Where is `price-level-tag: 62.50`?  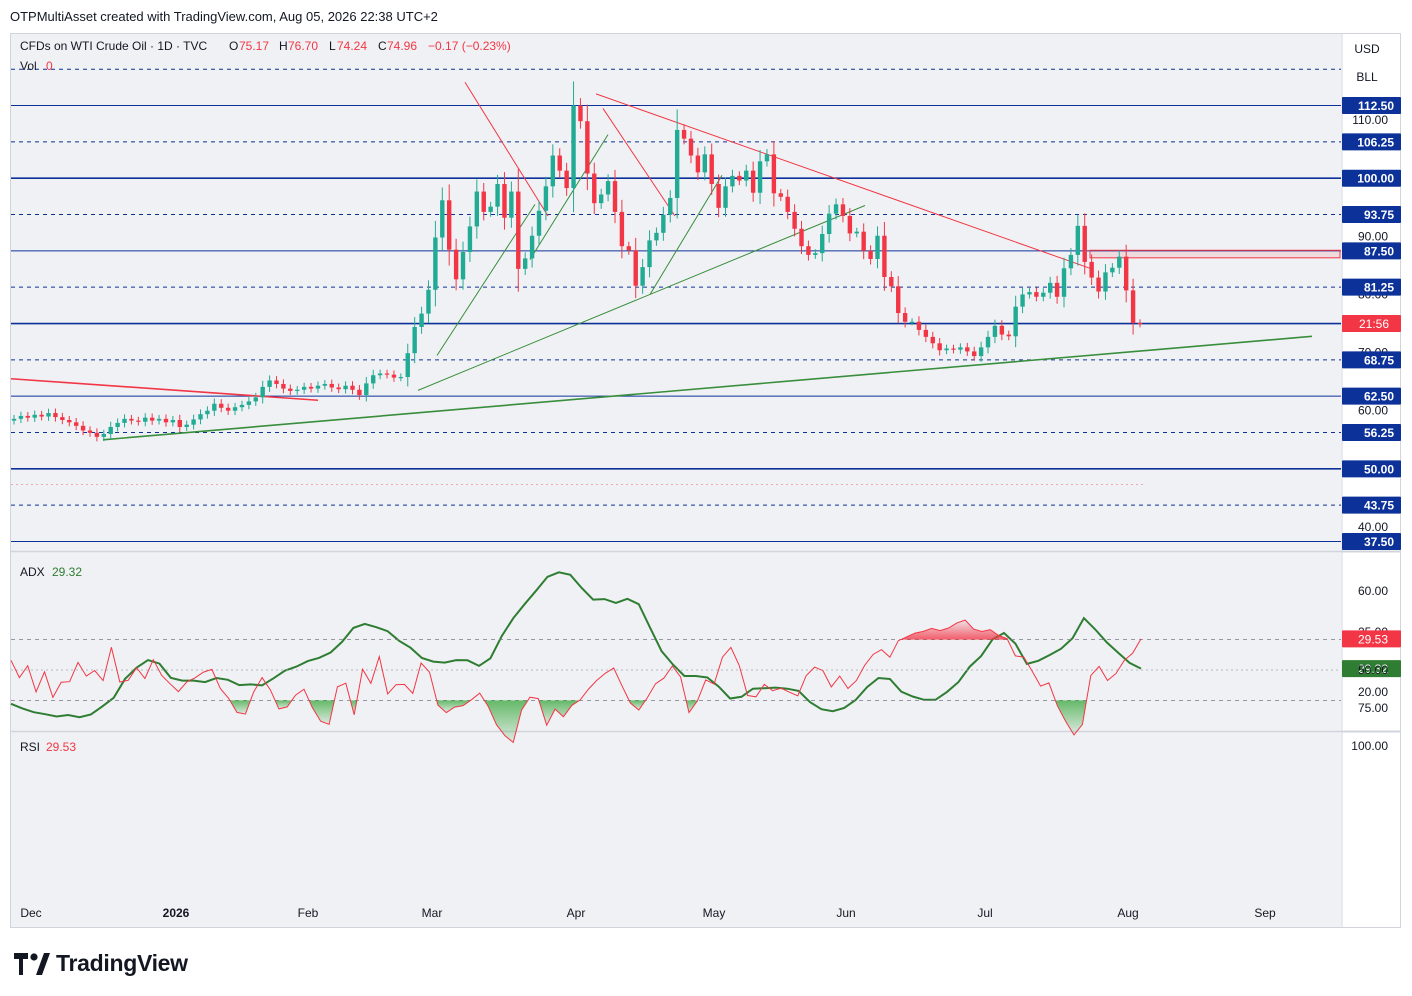 price-level-tag: 62.50 is located at coordinates (1371, 396).